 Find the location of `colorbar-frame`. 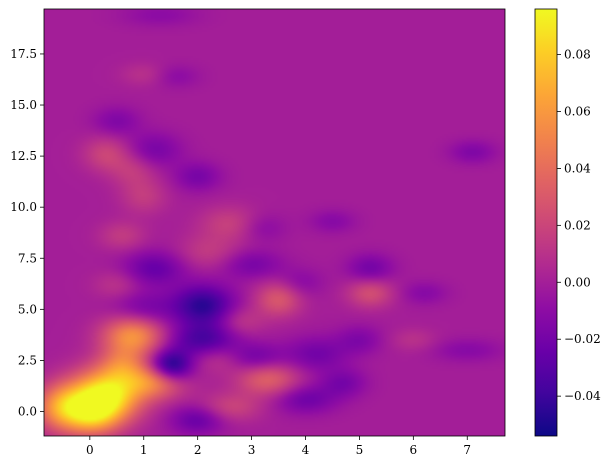

colorbar-frame is located at coordinates (546, 222).